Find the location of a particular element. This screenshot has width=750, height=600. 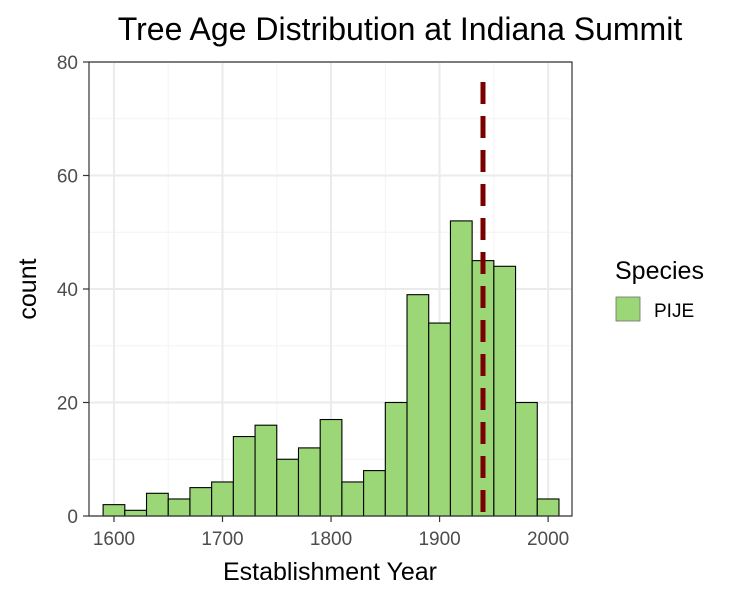

y-axis-title: count is located at coordinates (28, 288).